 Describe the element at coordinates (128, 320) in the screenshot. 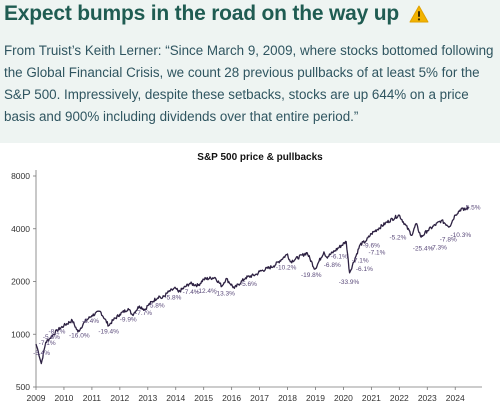

I see `pullback-label: -9.9%` at that location.